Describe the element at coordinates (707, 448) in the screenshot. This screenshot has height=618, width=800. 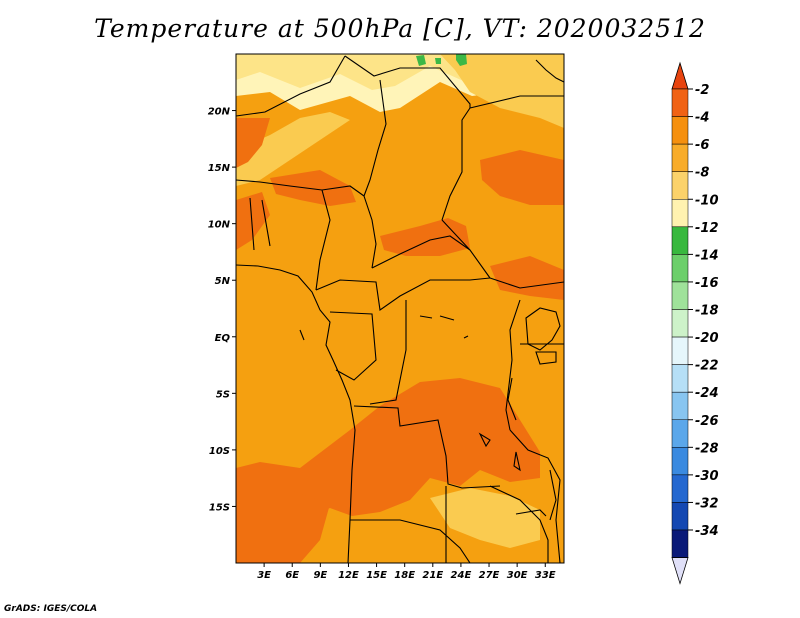
I see `colorbar-label: -28` at that location.